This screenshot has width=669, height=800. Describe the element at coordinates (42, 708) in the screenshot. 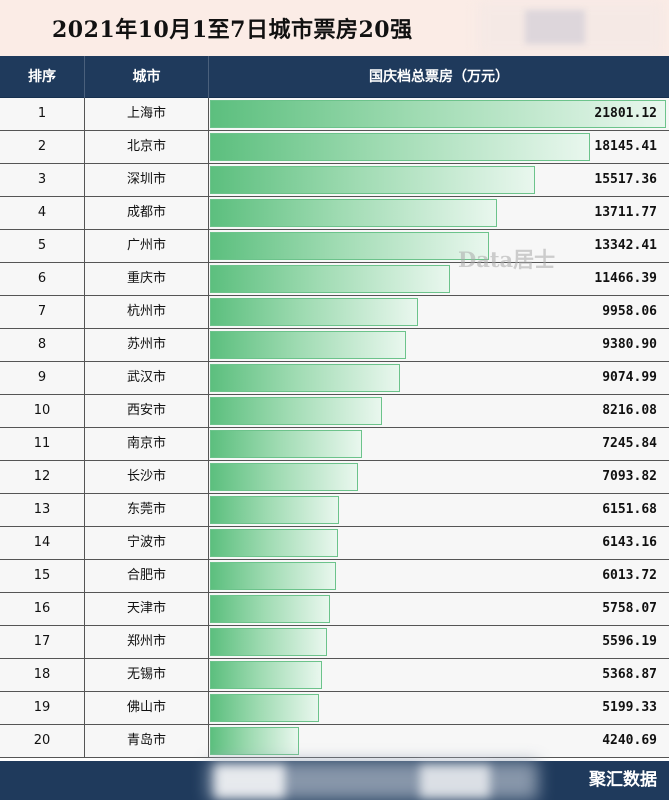

I see `rank-cell: 19` at that location.